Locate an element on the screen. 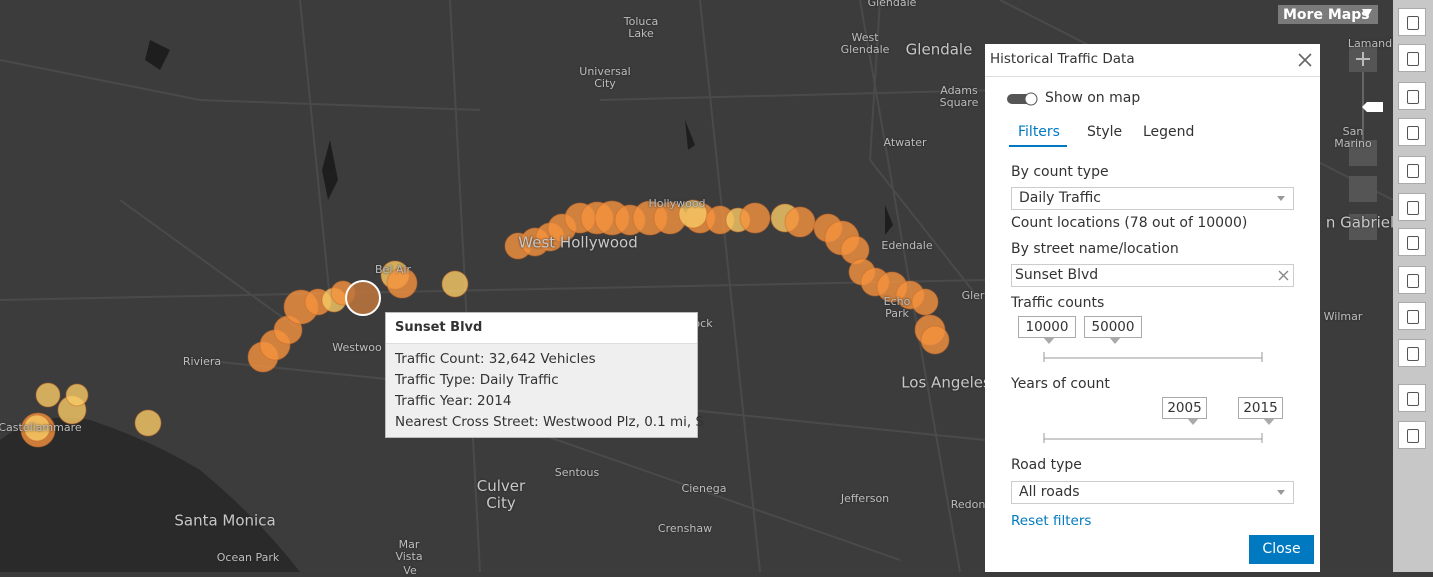 This screenshot has width=1433, height=577. panel-title: Historical Traffic Data is located at coordinates (1062, 59).